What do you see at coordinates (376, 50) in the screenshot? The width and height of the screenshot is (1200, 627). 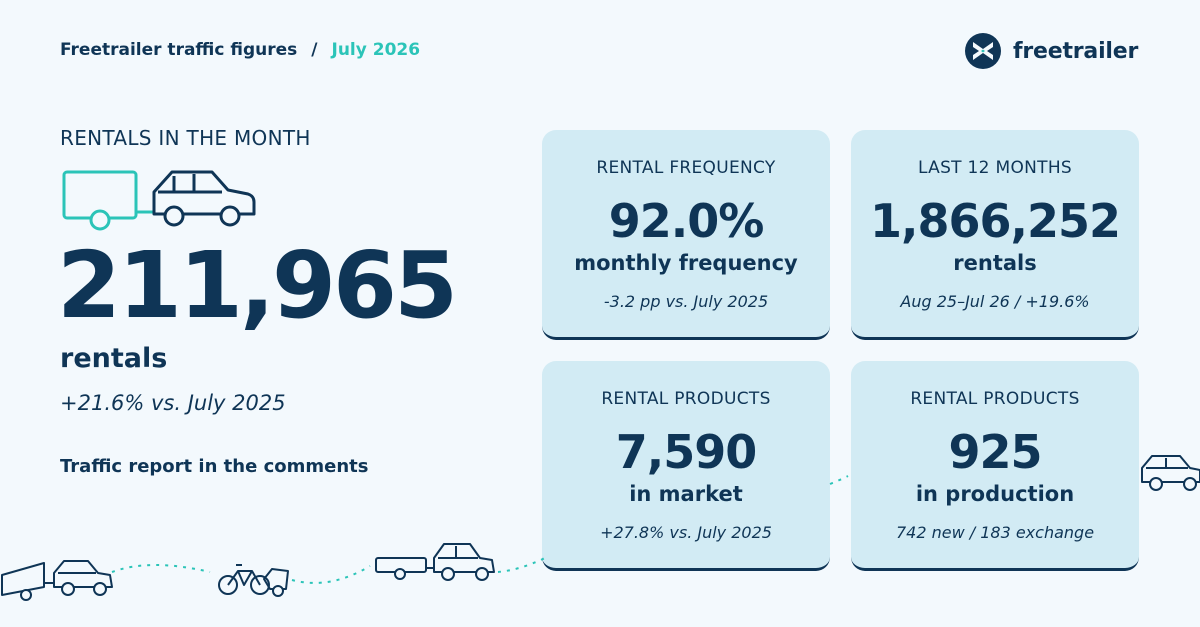 I see `report-period: July 2026` at bounding box center [376, 50].